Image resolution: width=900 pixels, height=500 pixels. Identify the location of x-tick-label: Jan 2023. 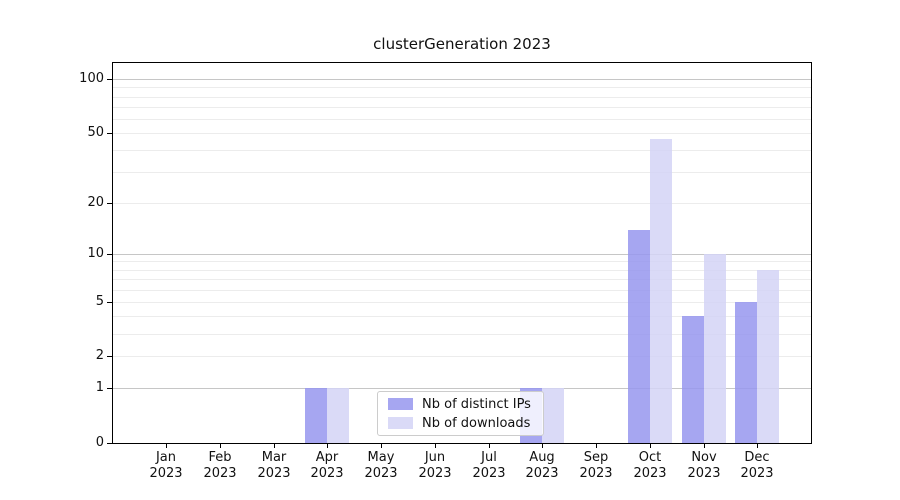
(166, 466).